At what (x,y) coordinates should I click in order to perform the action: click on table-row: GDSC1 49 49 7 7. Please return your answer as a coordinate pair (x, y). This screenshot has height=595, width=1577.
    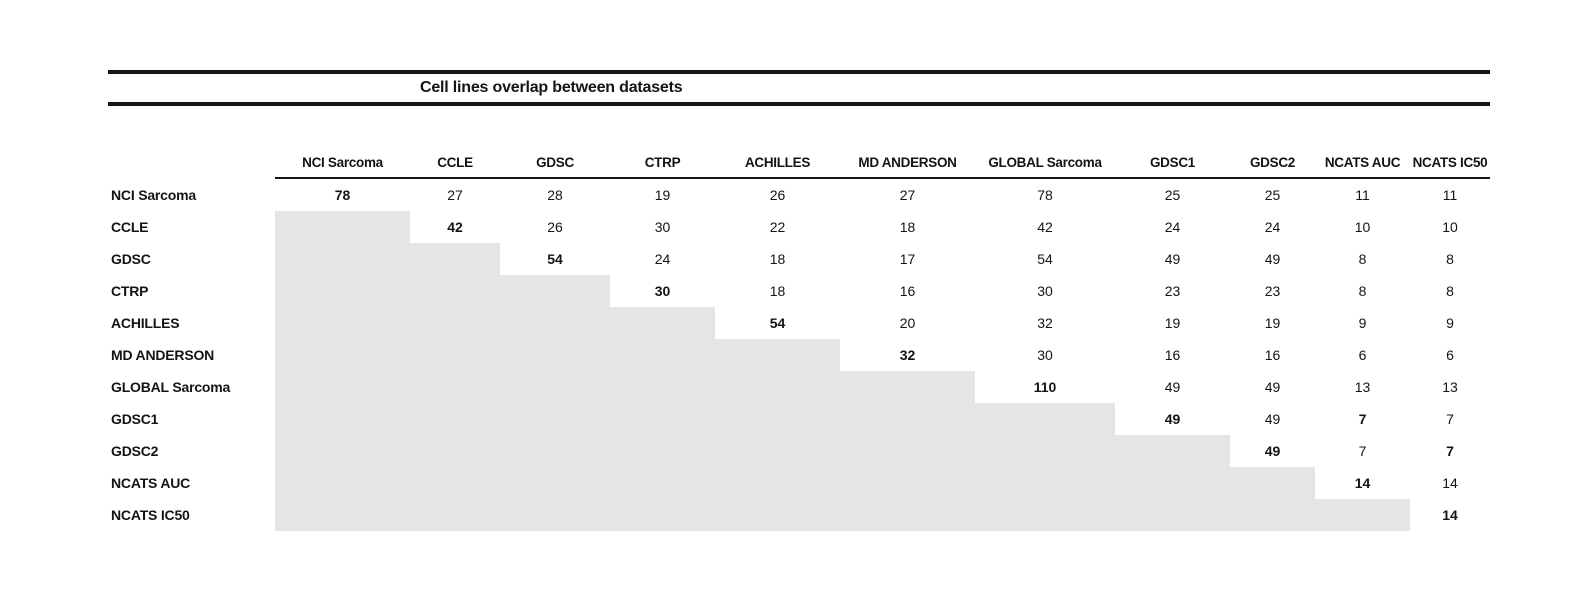
    Looking at the image, I should click on (799, 419).